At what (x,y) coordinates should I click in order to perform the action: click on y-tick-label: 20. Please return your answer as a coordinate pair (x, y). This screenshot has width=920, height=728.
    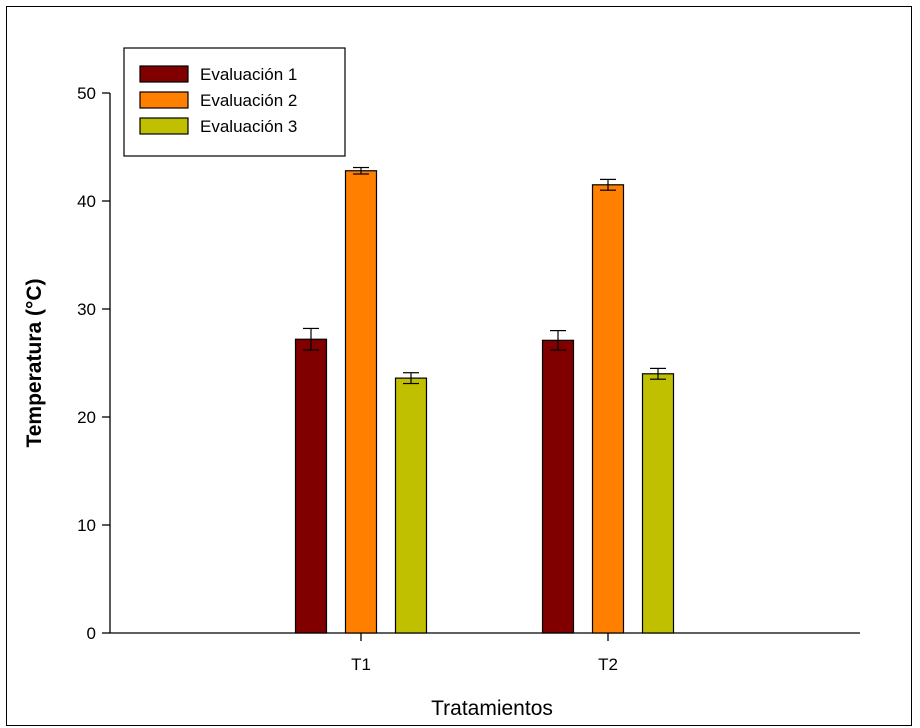
    Looking at the image, I should click on (86, 417).